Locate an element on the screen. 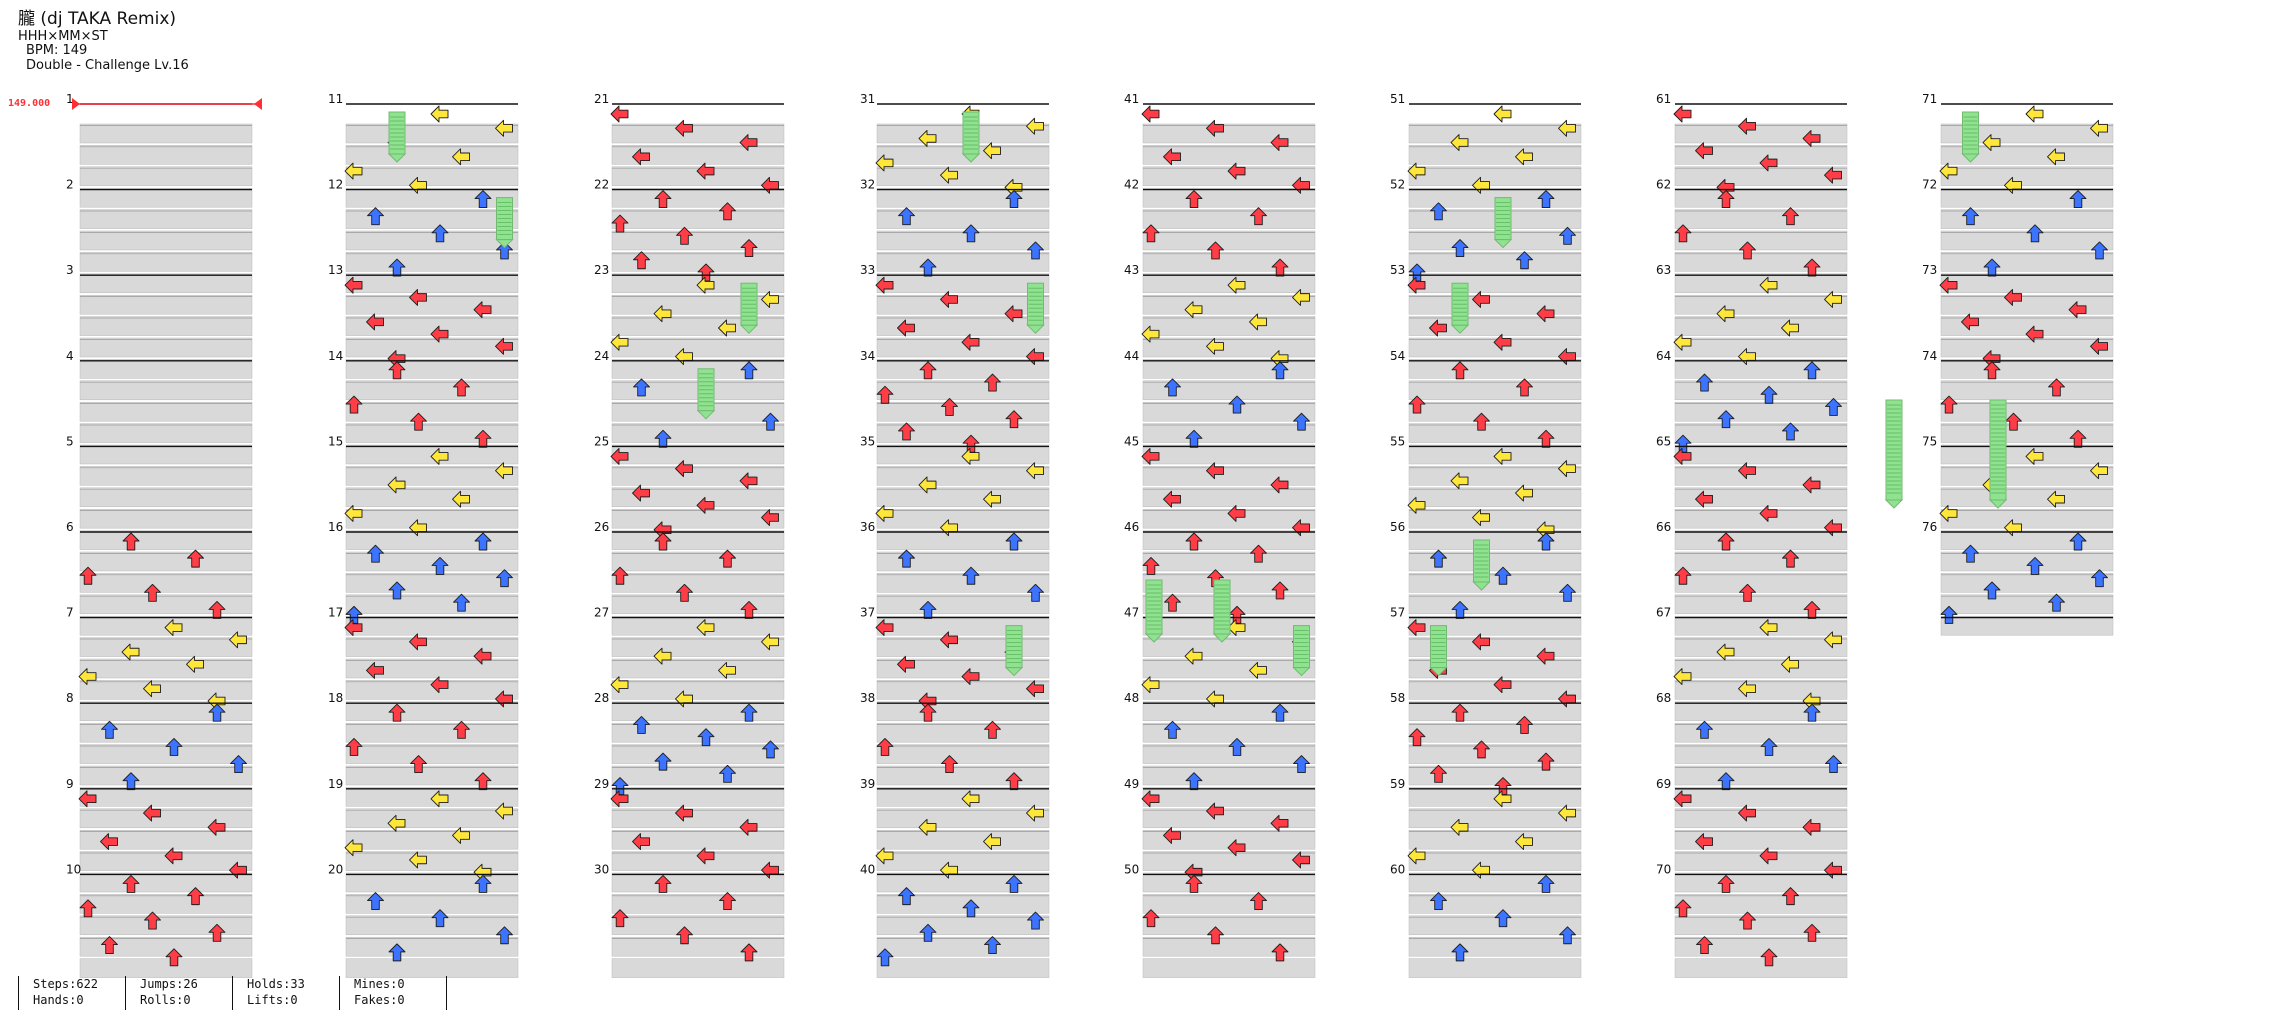  measure-label-65: 65 is located at coordinates (1663, 441).